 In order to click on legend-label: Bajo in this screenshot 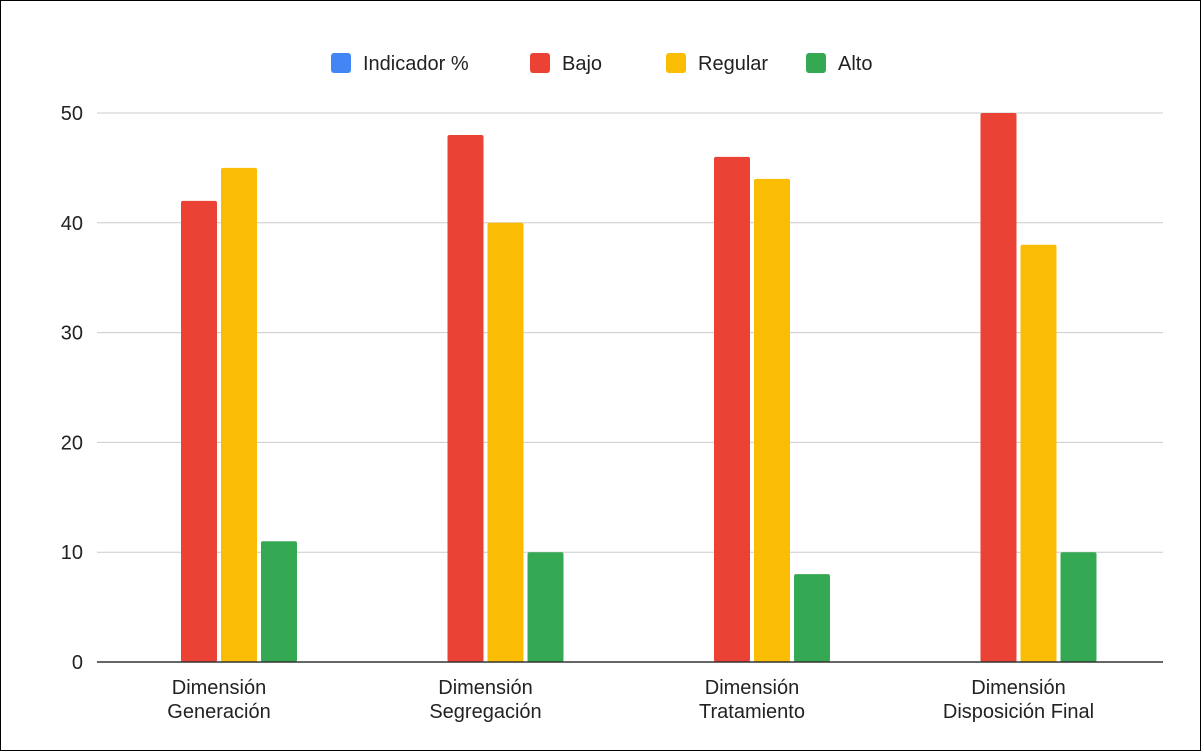, I will do `click(582, 64)`.